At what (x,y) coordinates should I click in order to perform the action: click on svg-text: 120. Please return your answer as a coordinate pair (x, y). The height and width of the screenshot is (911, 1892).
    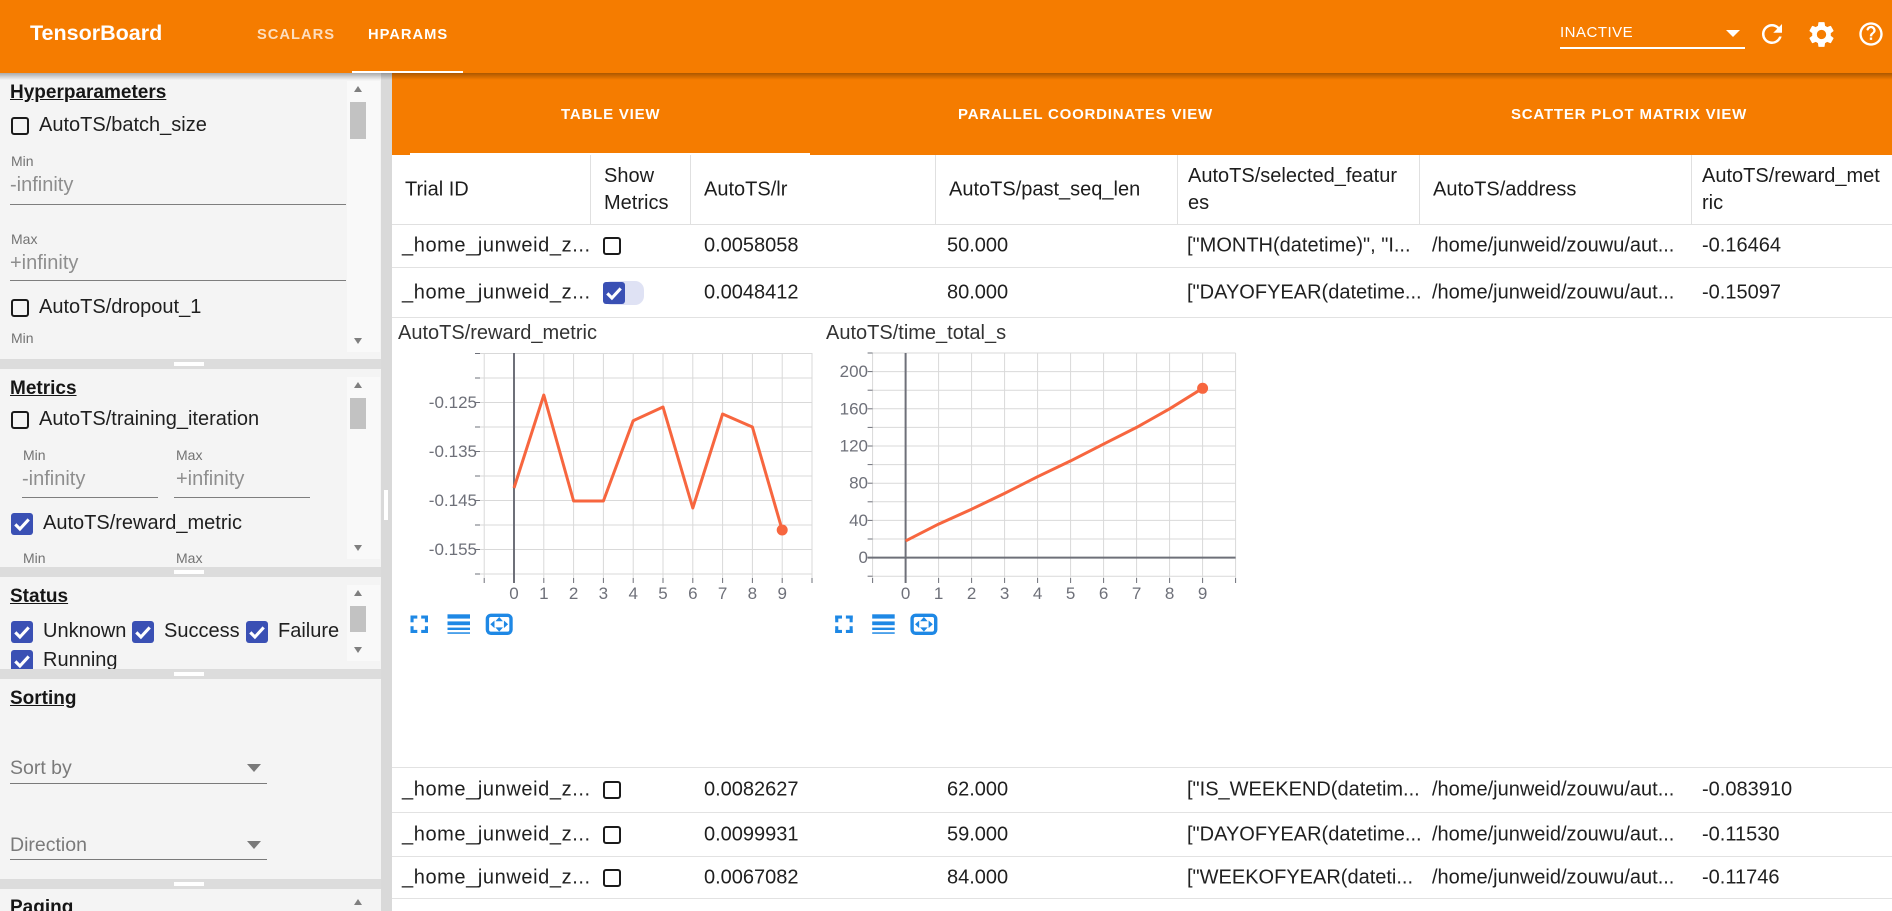
    Looking at the image, I should click on (854, 446).